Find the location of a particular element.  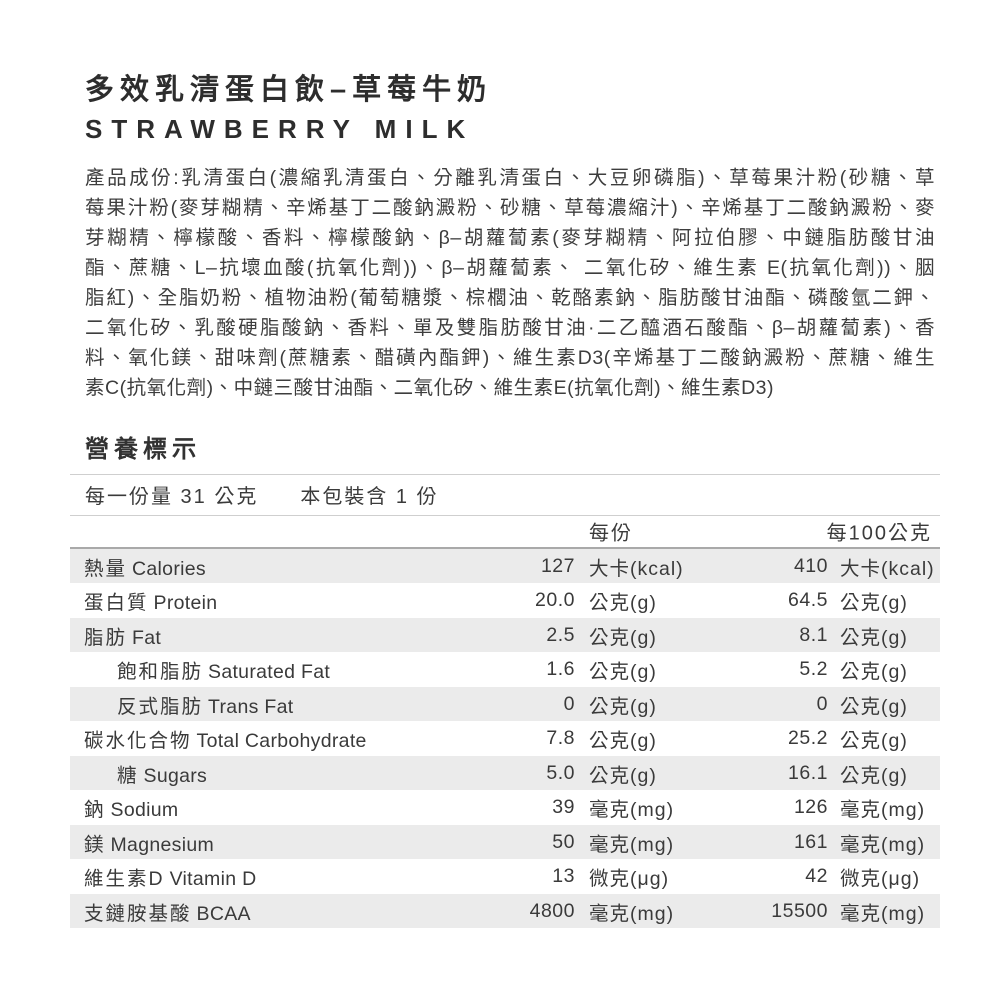

row-label-en: Magnesium is located at coordinates (162, 844).